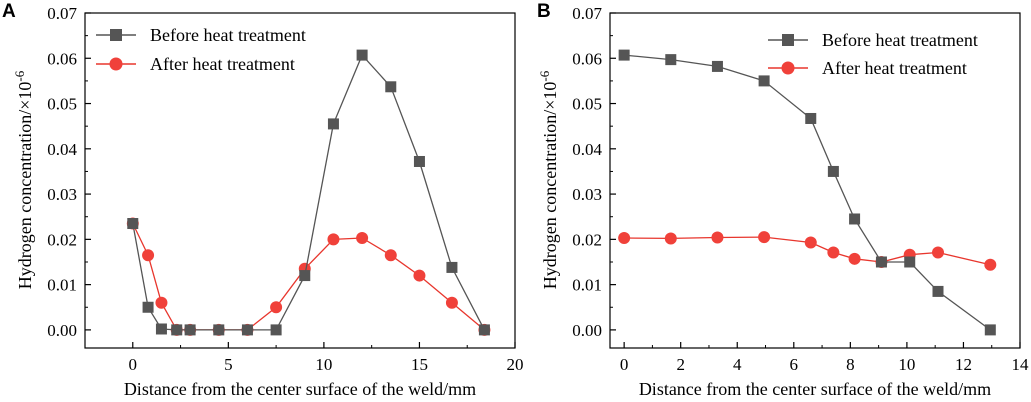  What do you see at coordinates (222, 64) in the screenshot?
I see `legend-label-after-a: After heat treatment` at bounding box center [222, 64].